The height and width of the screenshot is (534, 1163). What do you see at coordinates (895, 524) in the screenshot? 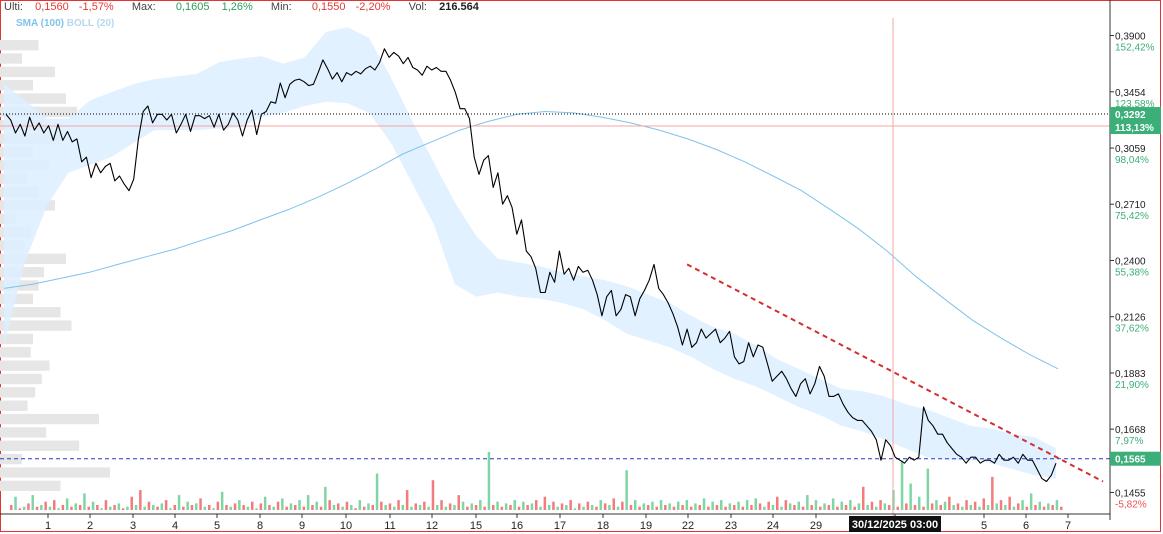
I see `x-highlight-box` at bounding box center [895, 524].